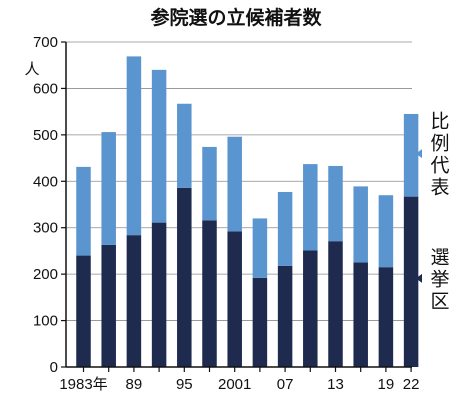 The height and width of the screenshot is (401, 471). What do you see at coordinates (236, 17) in the screenshot?
I see `chart-title: 参院選の立候補者数` at bounding box center [236, 17].